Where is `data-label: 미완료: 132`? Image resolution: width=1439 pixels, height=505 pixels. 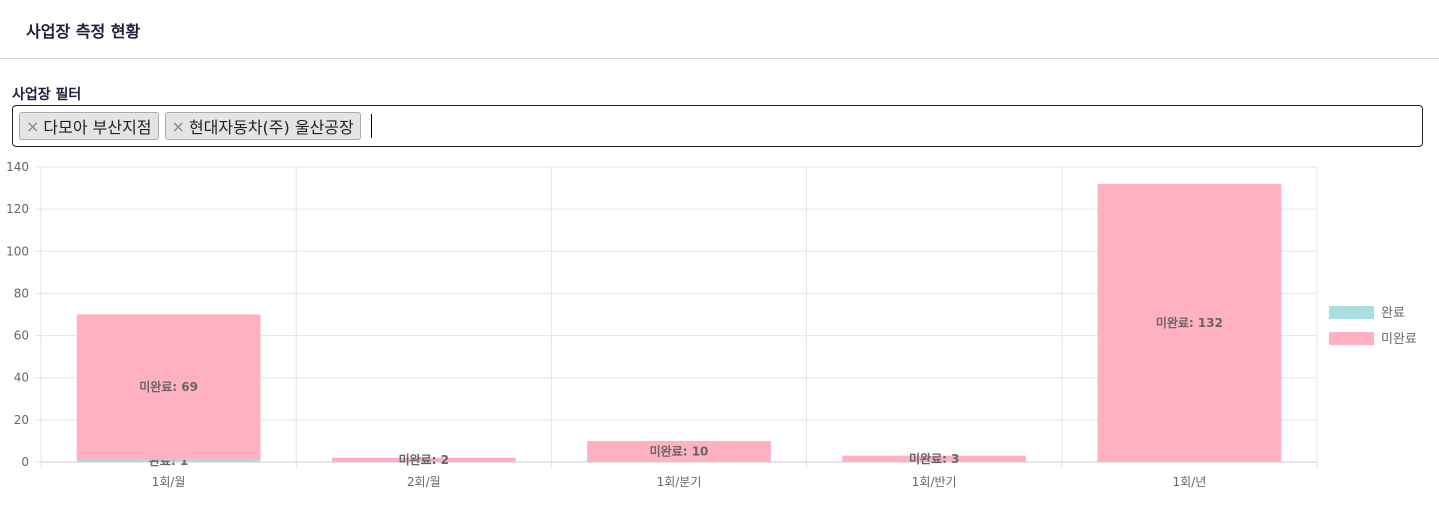 data-label: 미완료: 132 is located at coordinates (1189, 322).